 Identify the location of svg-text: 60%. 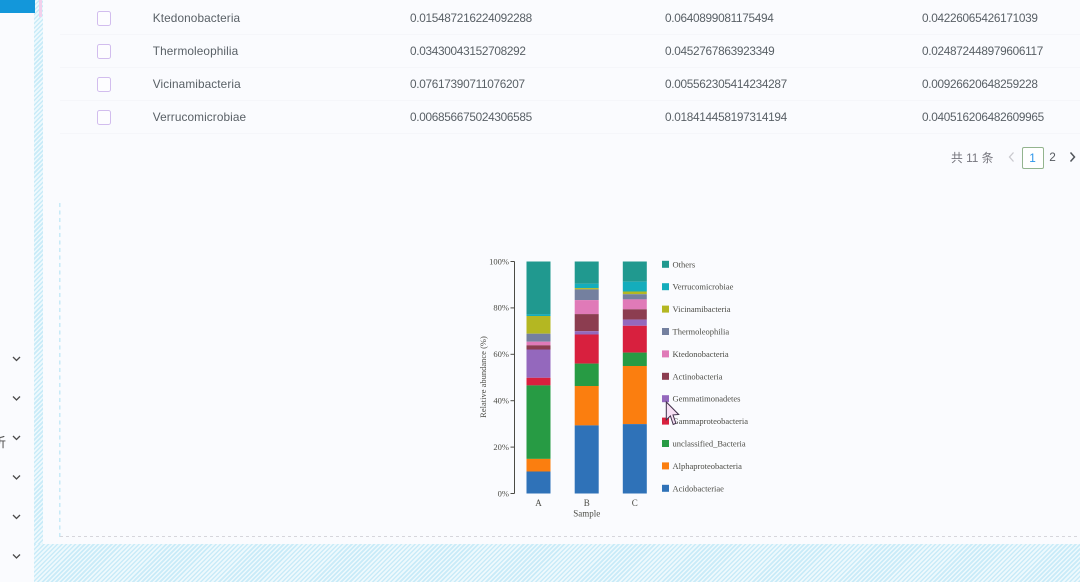
(501, 354).